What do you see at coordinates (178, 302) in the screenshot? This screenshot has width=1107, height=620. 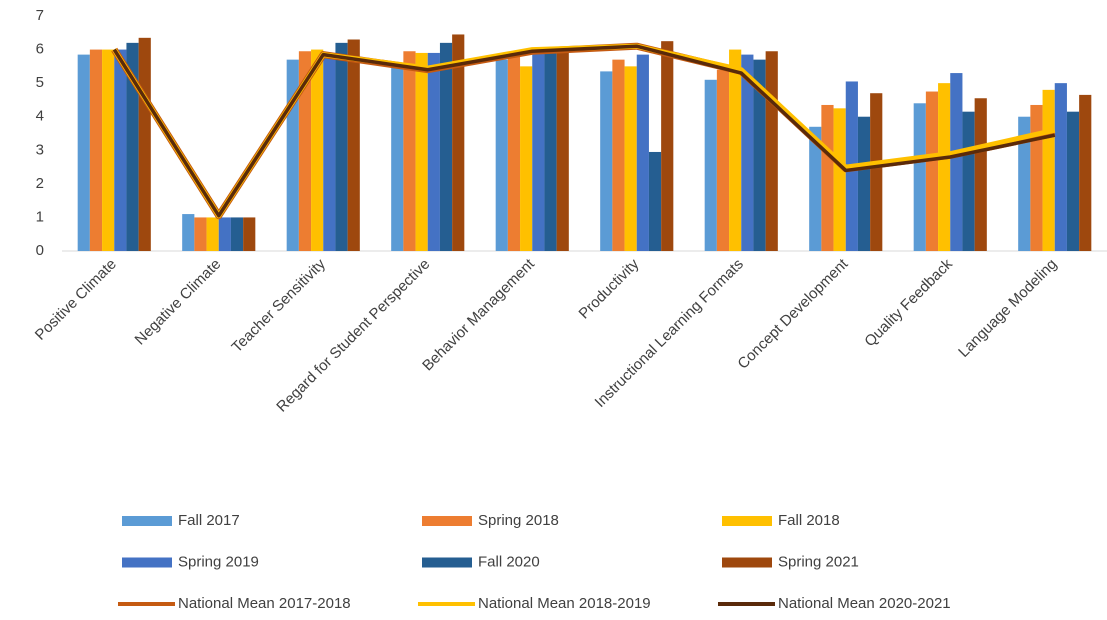 I see `x-tick-label: Negative Climate` at bounding box center [178, 302].